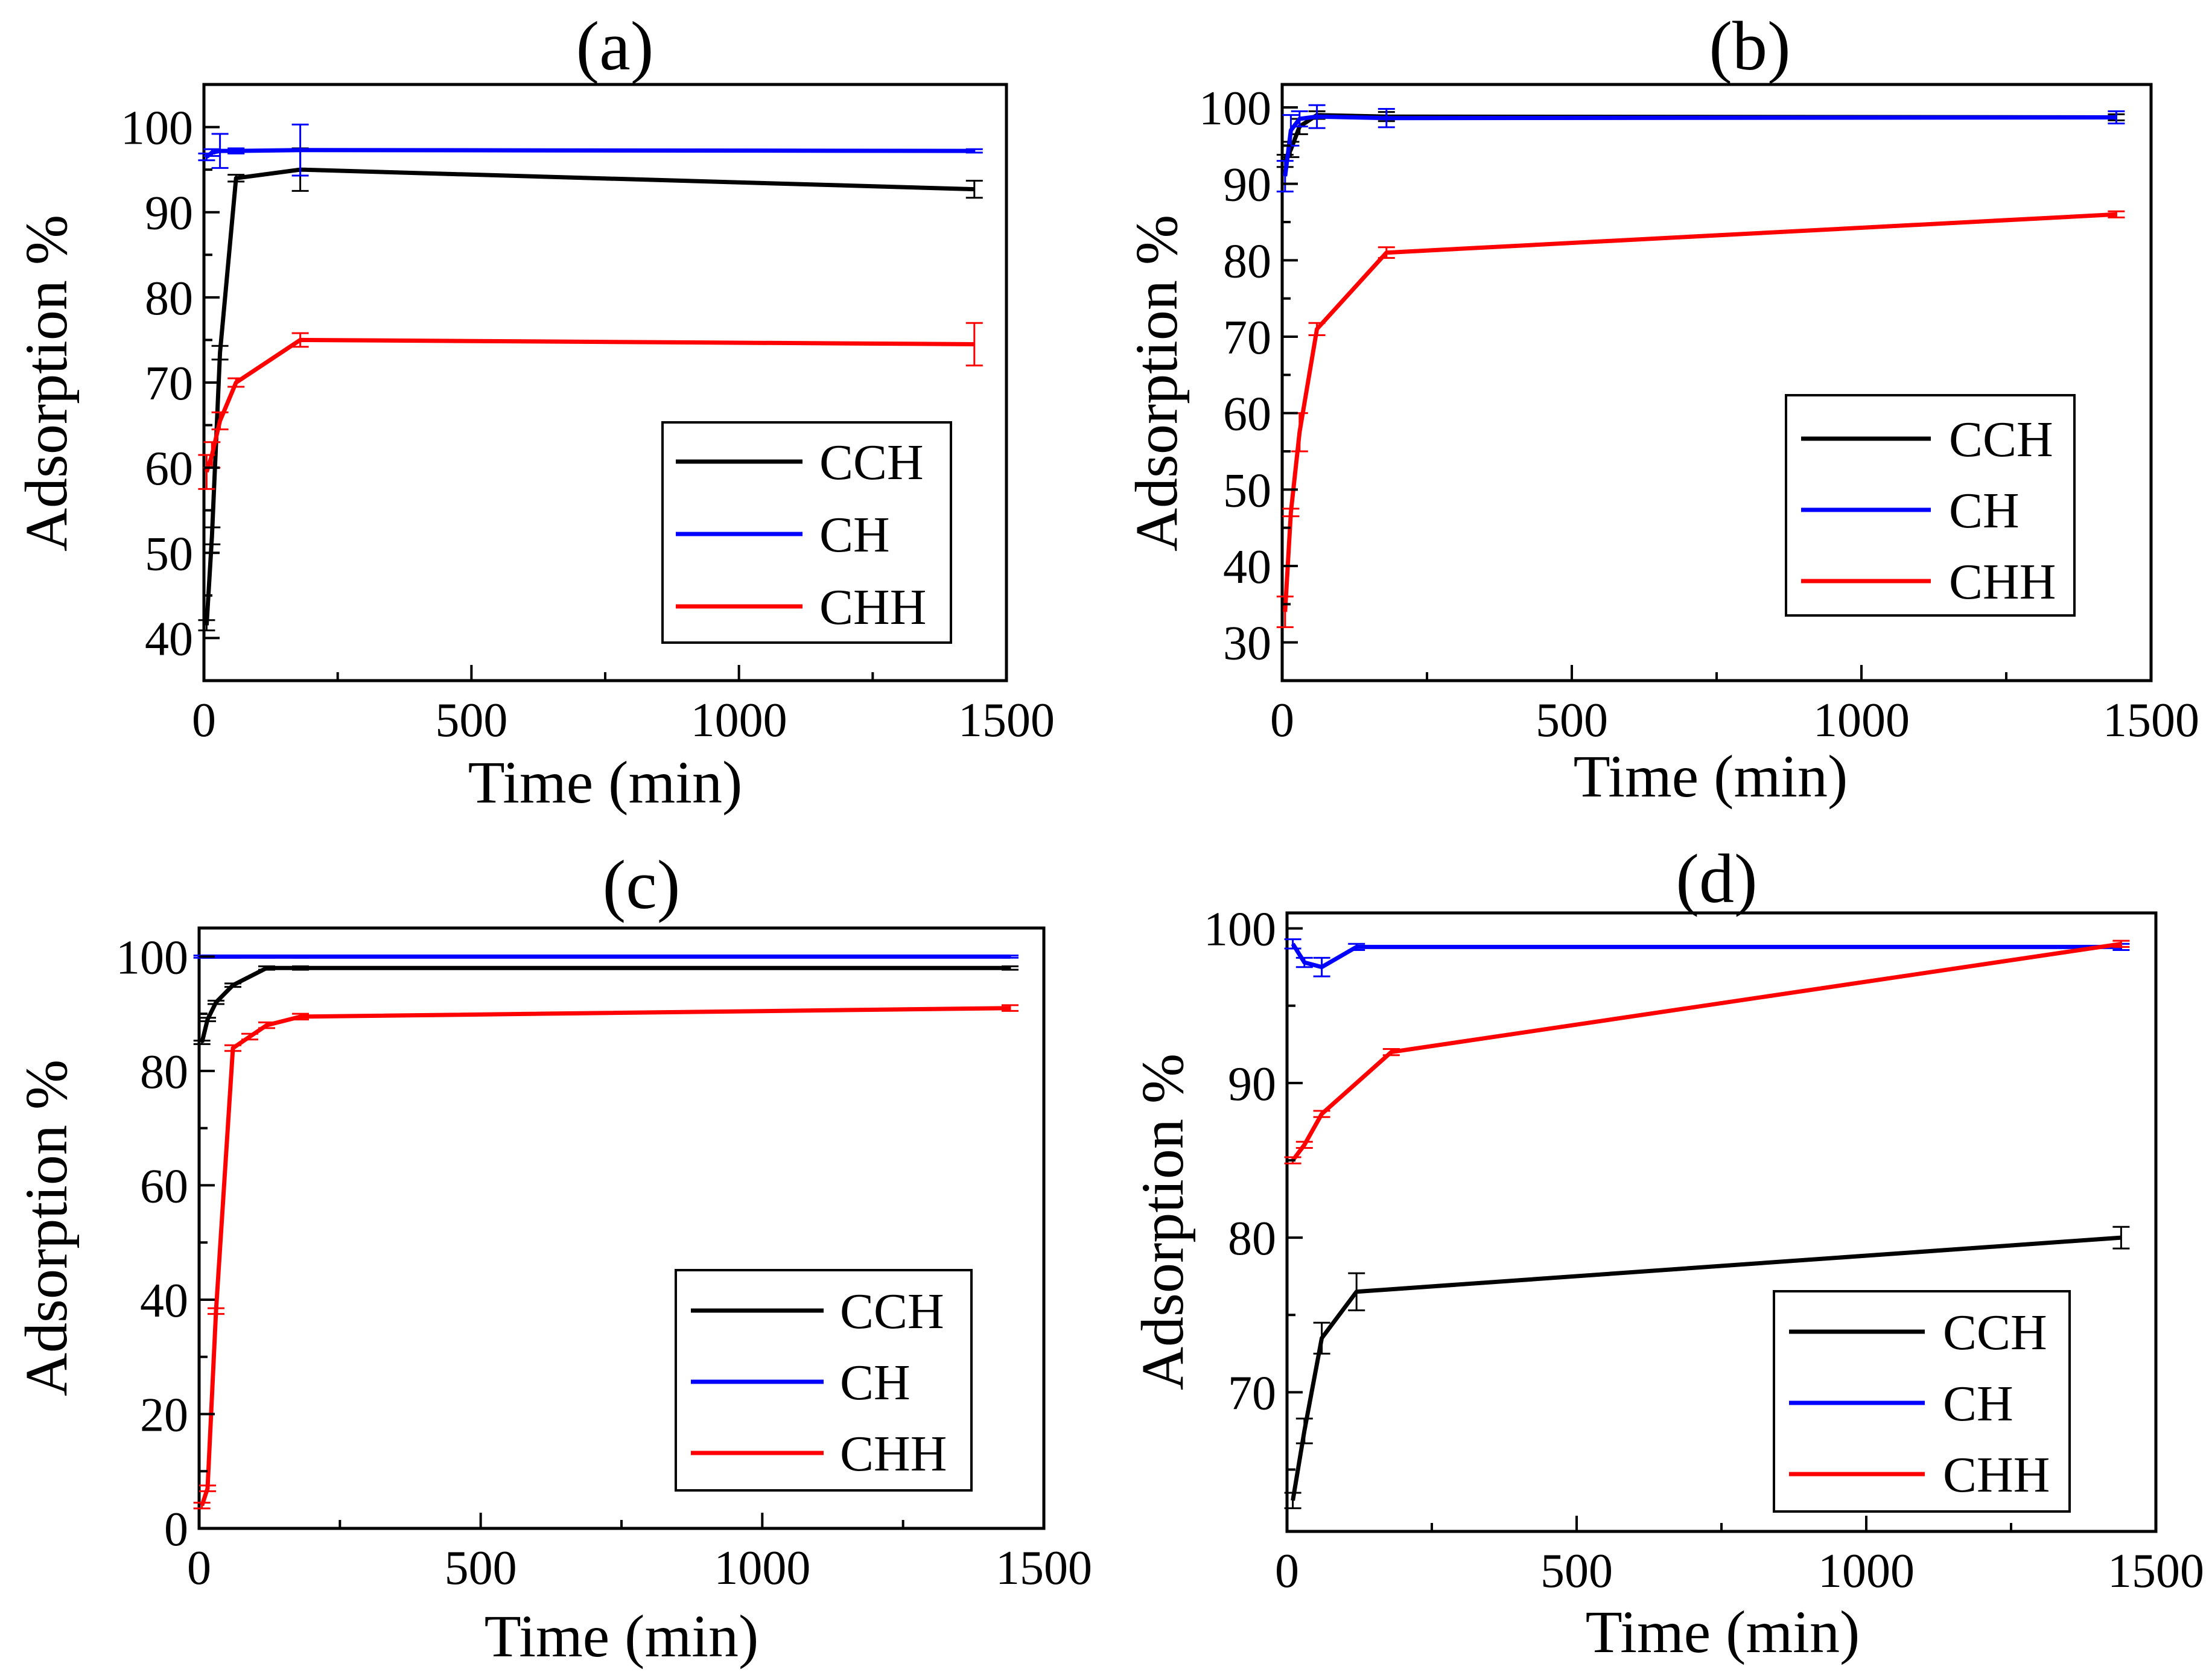  What do you see at coordinates (615, 47) in the screenshot?
I see `panel-label: (a)` at bounding box center [615, 47].